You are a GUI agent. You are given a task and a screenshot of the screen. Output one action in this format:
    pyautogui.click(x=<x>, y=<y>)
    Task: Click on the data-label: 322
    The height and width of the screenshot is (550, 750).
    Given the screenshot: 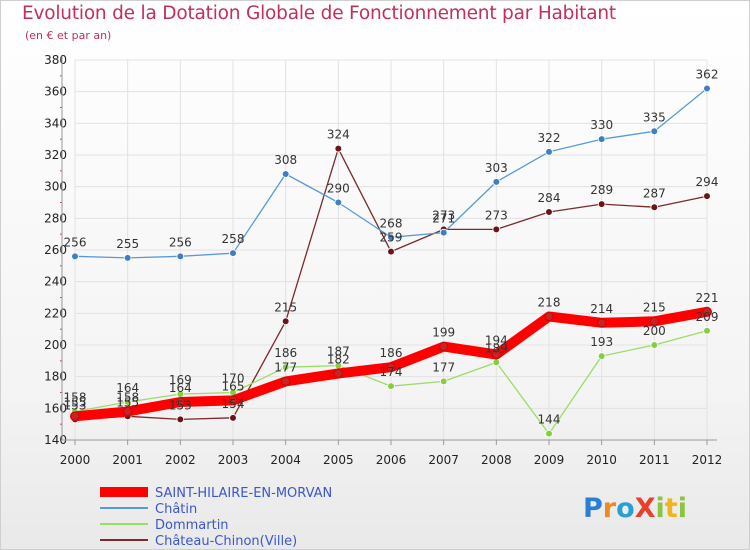 What is the action you would take?
    pyautogui.click(x=549, y=138)
    